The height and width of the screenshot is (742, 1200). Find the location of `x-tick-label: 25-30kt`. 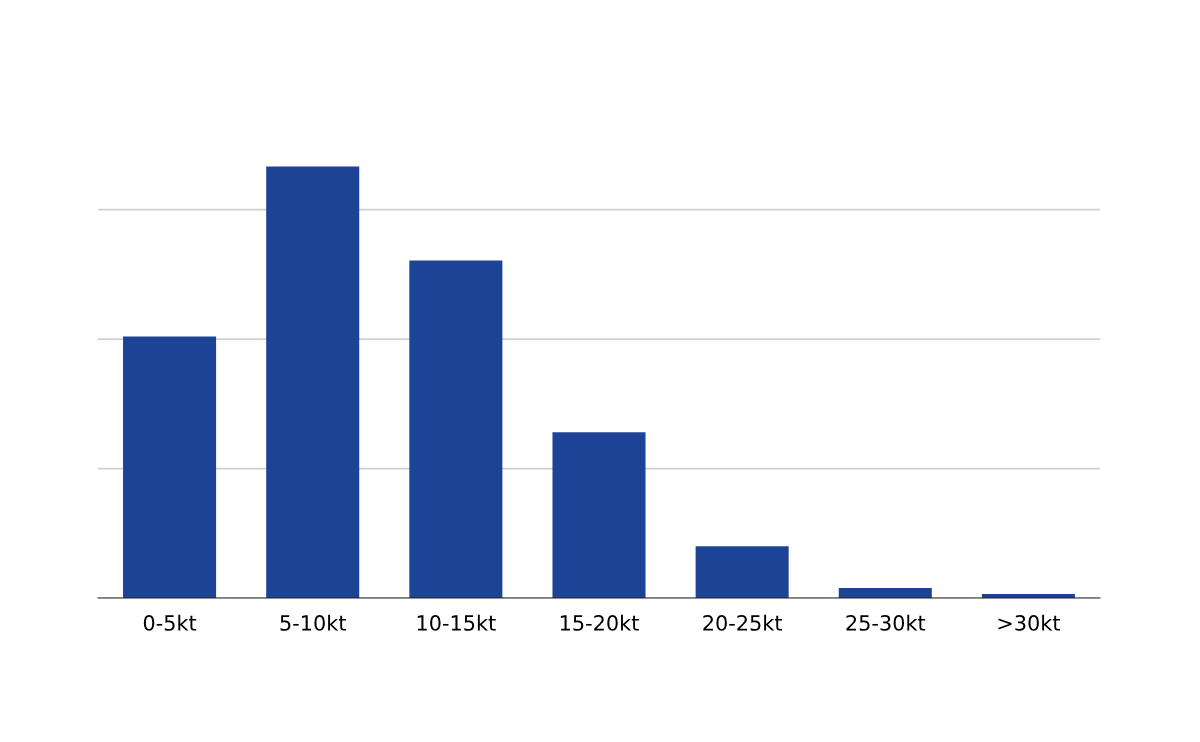

x-tick-label: 25-30kt is located at coordinates (886, 622).